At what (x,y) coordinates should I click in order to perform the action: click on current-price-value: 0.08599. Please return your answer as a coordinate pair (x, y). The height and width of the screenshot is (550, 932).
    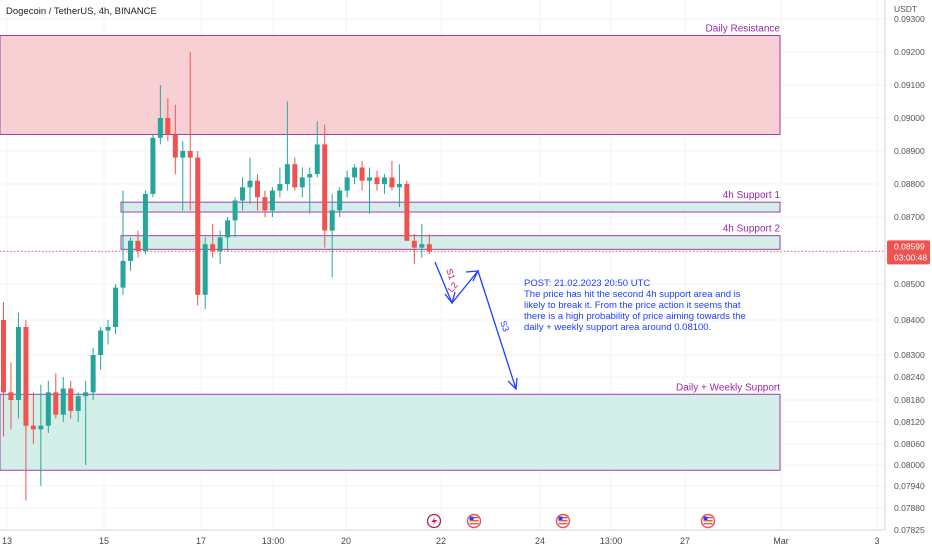
    Looking at the image, I should click on (909, 246).